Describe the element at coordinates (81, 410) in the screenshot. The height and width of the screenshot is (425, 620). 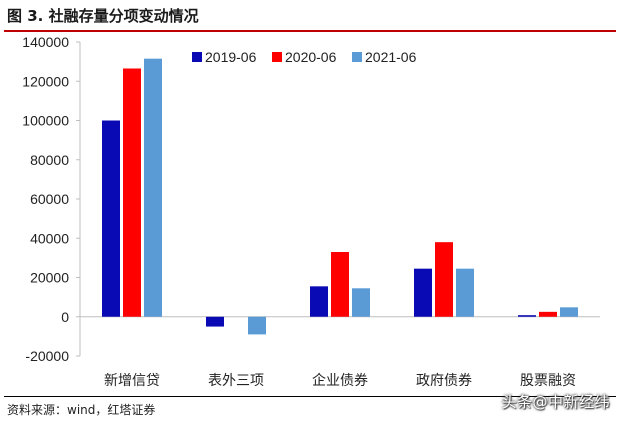
I see `source-note: 资料来源：wind，红塔证券` at that location.